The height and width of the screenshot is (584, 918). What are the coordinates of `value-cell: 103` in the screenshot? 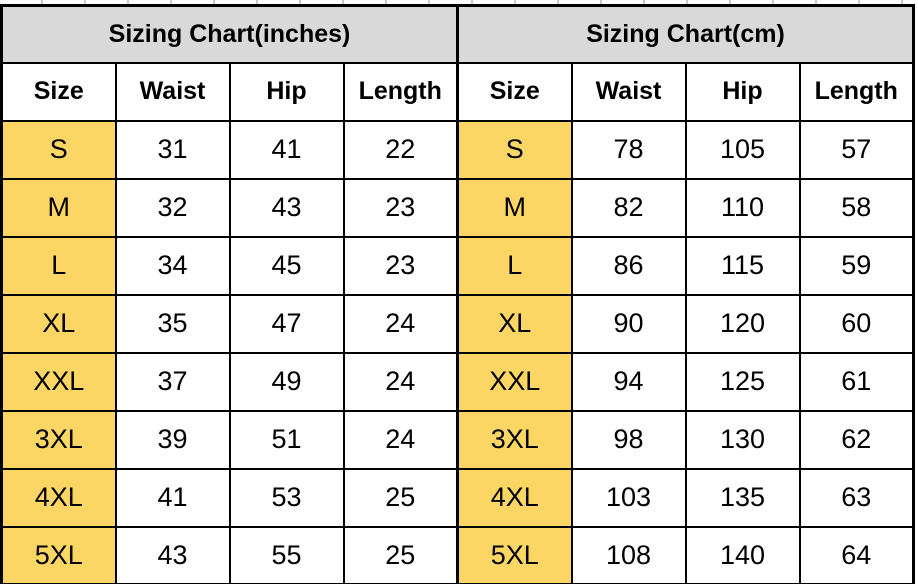 It's located at (628, 497).